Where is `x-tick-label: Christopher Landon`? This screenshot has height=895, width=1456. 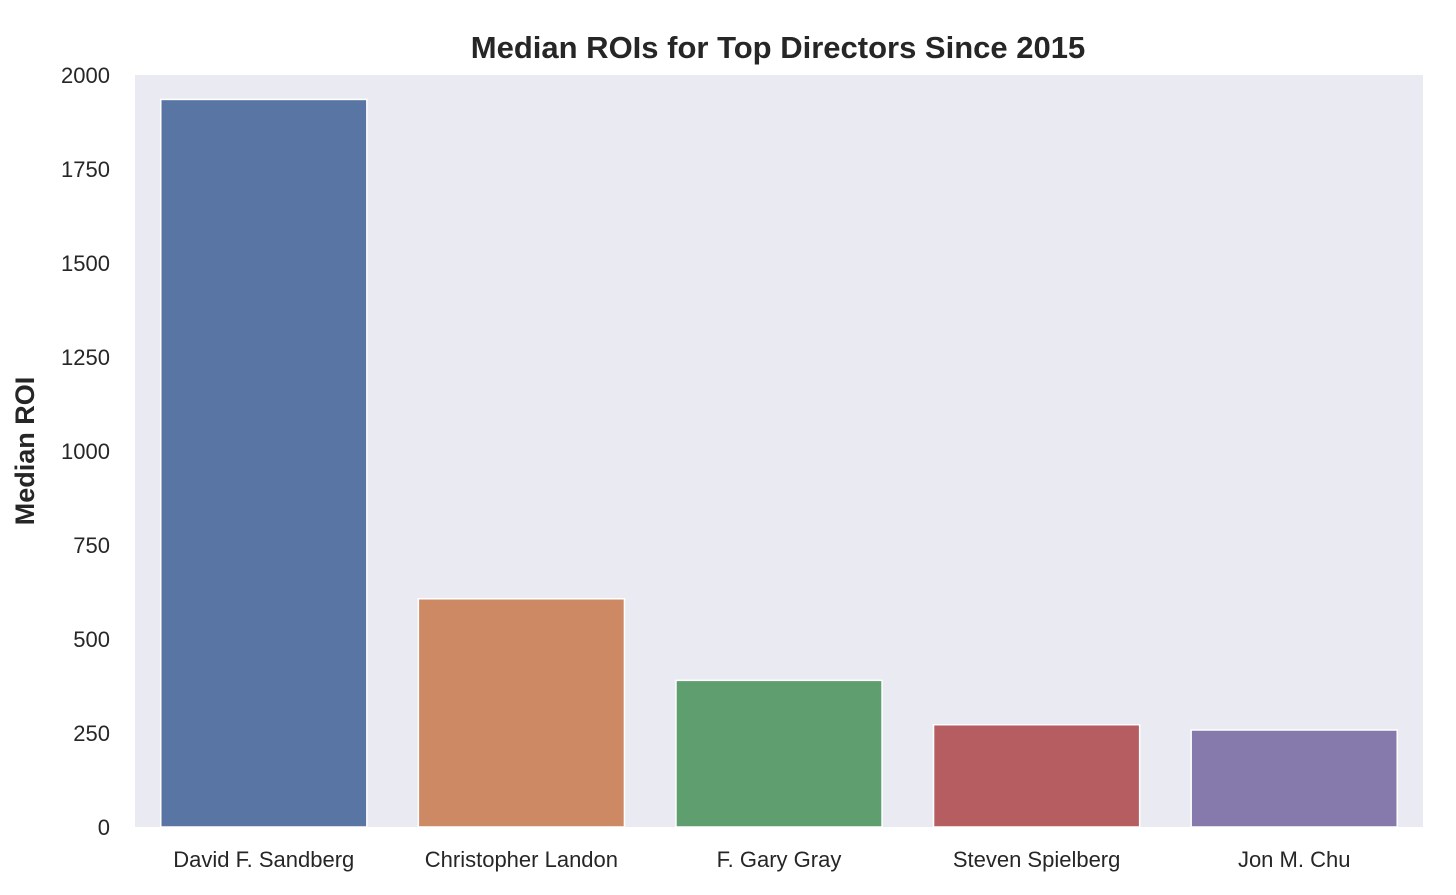
x-tick-label: Christopher Landon is located at coordinates (521, 859).